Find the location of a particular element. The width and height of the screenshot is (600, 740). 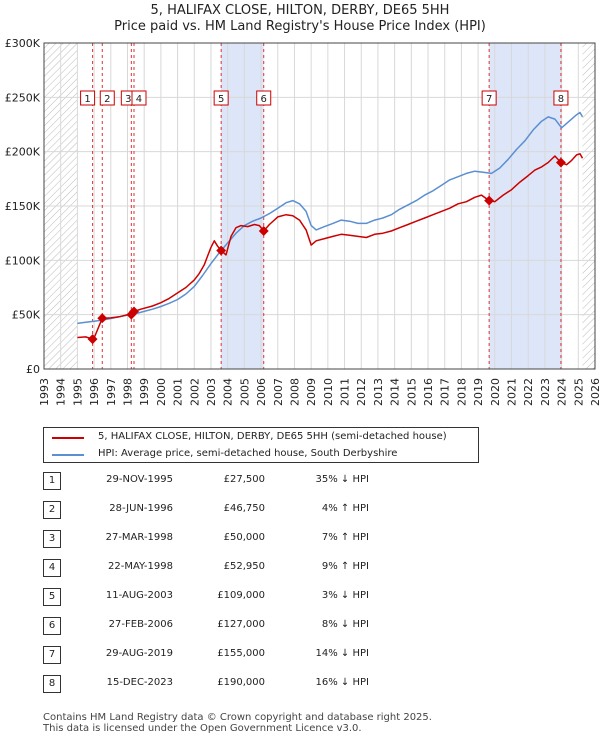

table-row: 7 29-AUG-2019 £155,000 14% ↓ HPI is located at coordinates (253, 655).